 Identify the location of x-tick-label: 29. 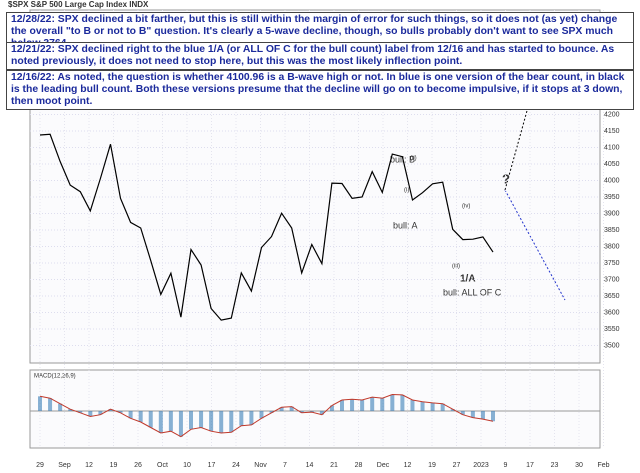
(40, 465).